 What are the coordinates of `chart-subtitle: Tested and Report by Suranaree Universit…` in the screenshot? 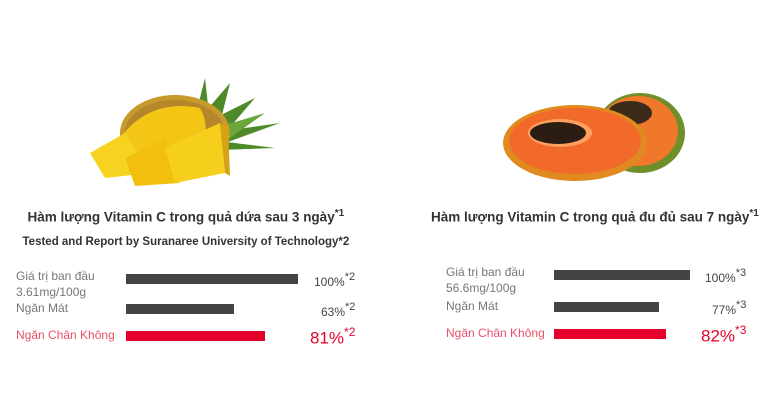 It's located at (186, 242).